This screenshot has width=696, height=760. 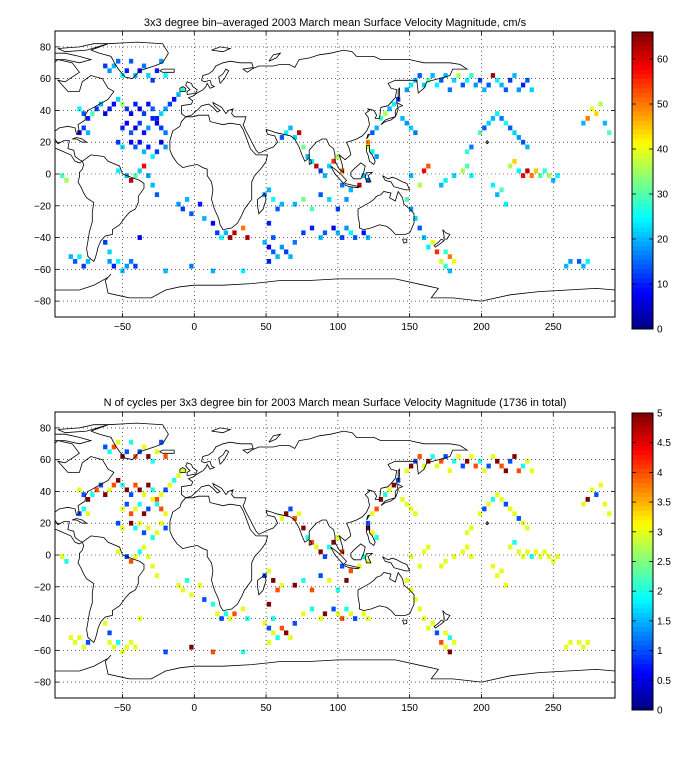 What do you see at coordinates (42, 587) in the screenshot?
I see `y-tick-label: −20` at bounding box center [42, 587].